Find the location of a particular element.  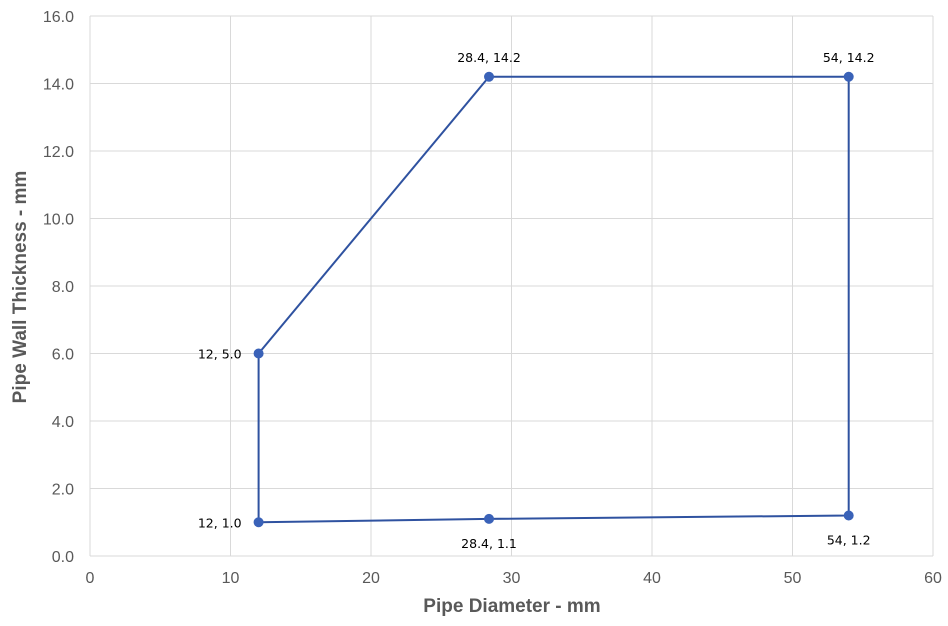

data-label: 28.4, 14.2 is located at coordinates (489, 57).